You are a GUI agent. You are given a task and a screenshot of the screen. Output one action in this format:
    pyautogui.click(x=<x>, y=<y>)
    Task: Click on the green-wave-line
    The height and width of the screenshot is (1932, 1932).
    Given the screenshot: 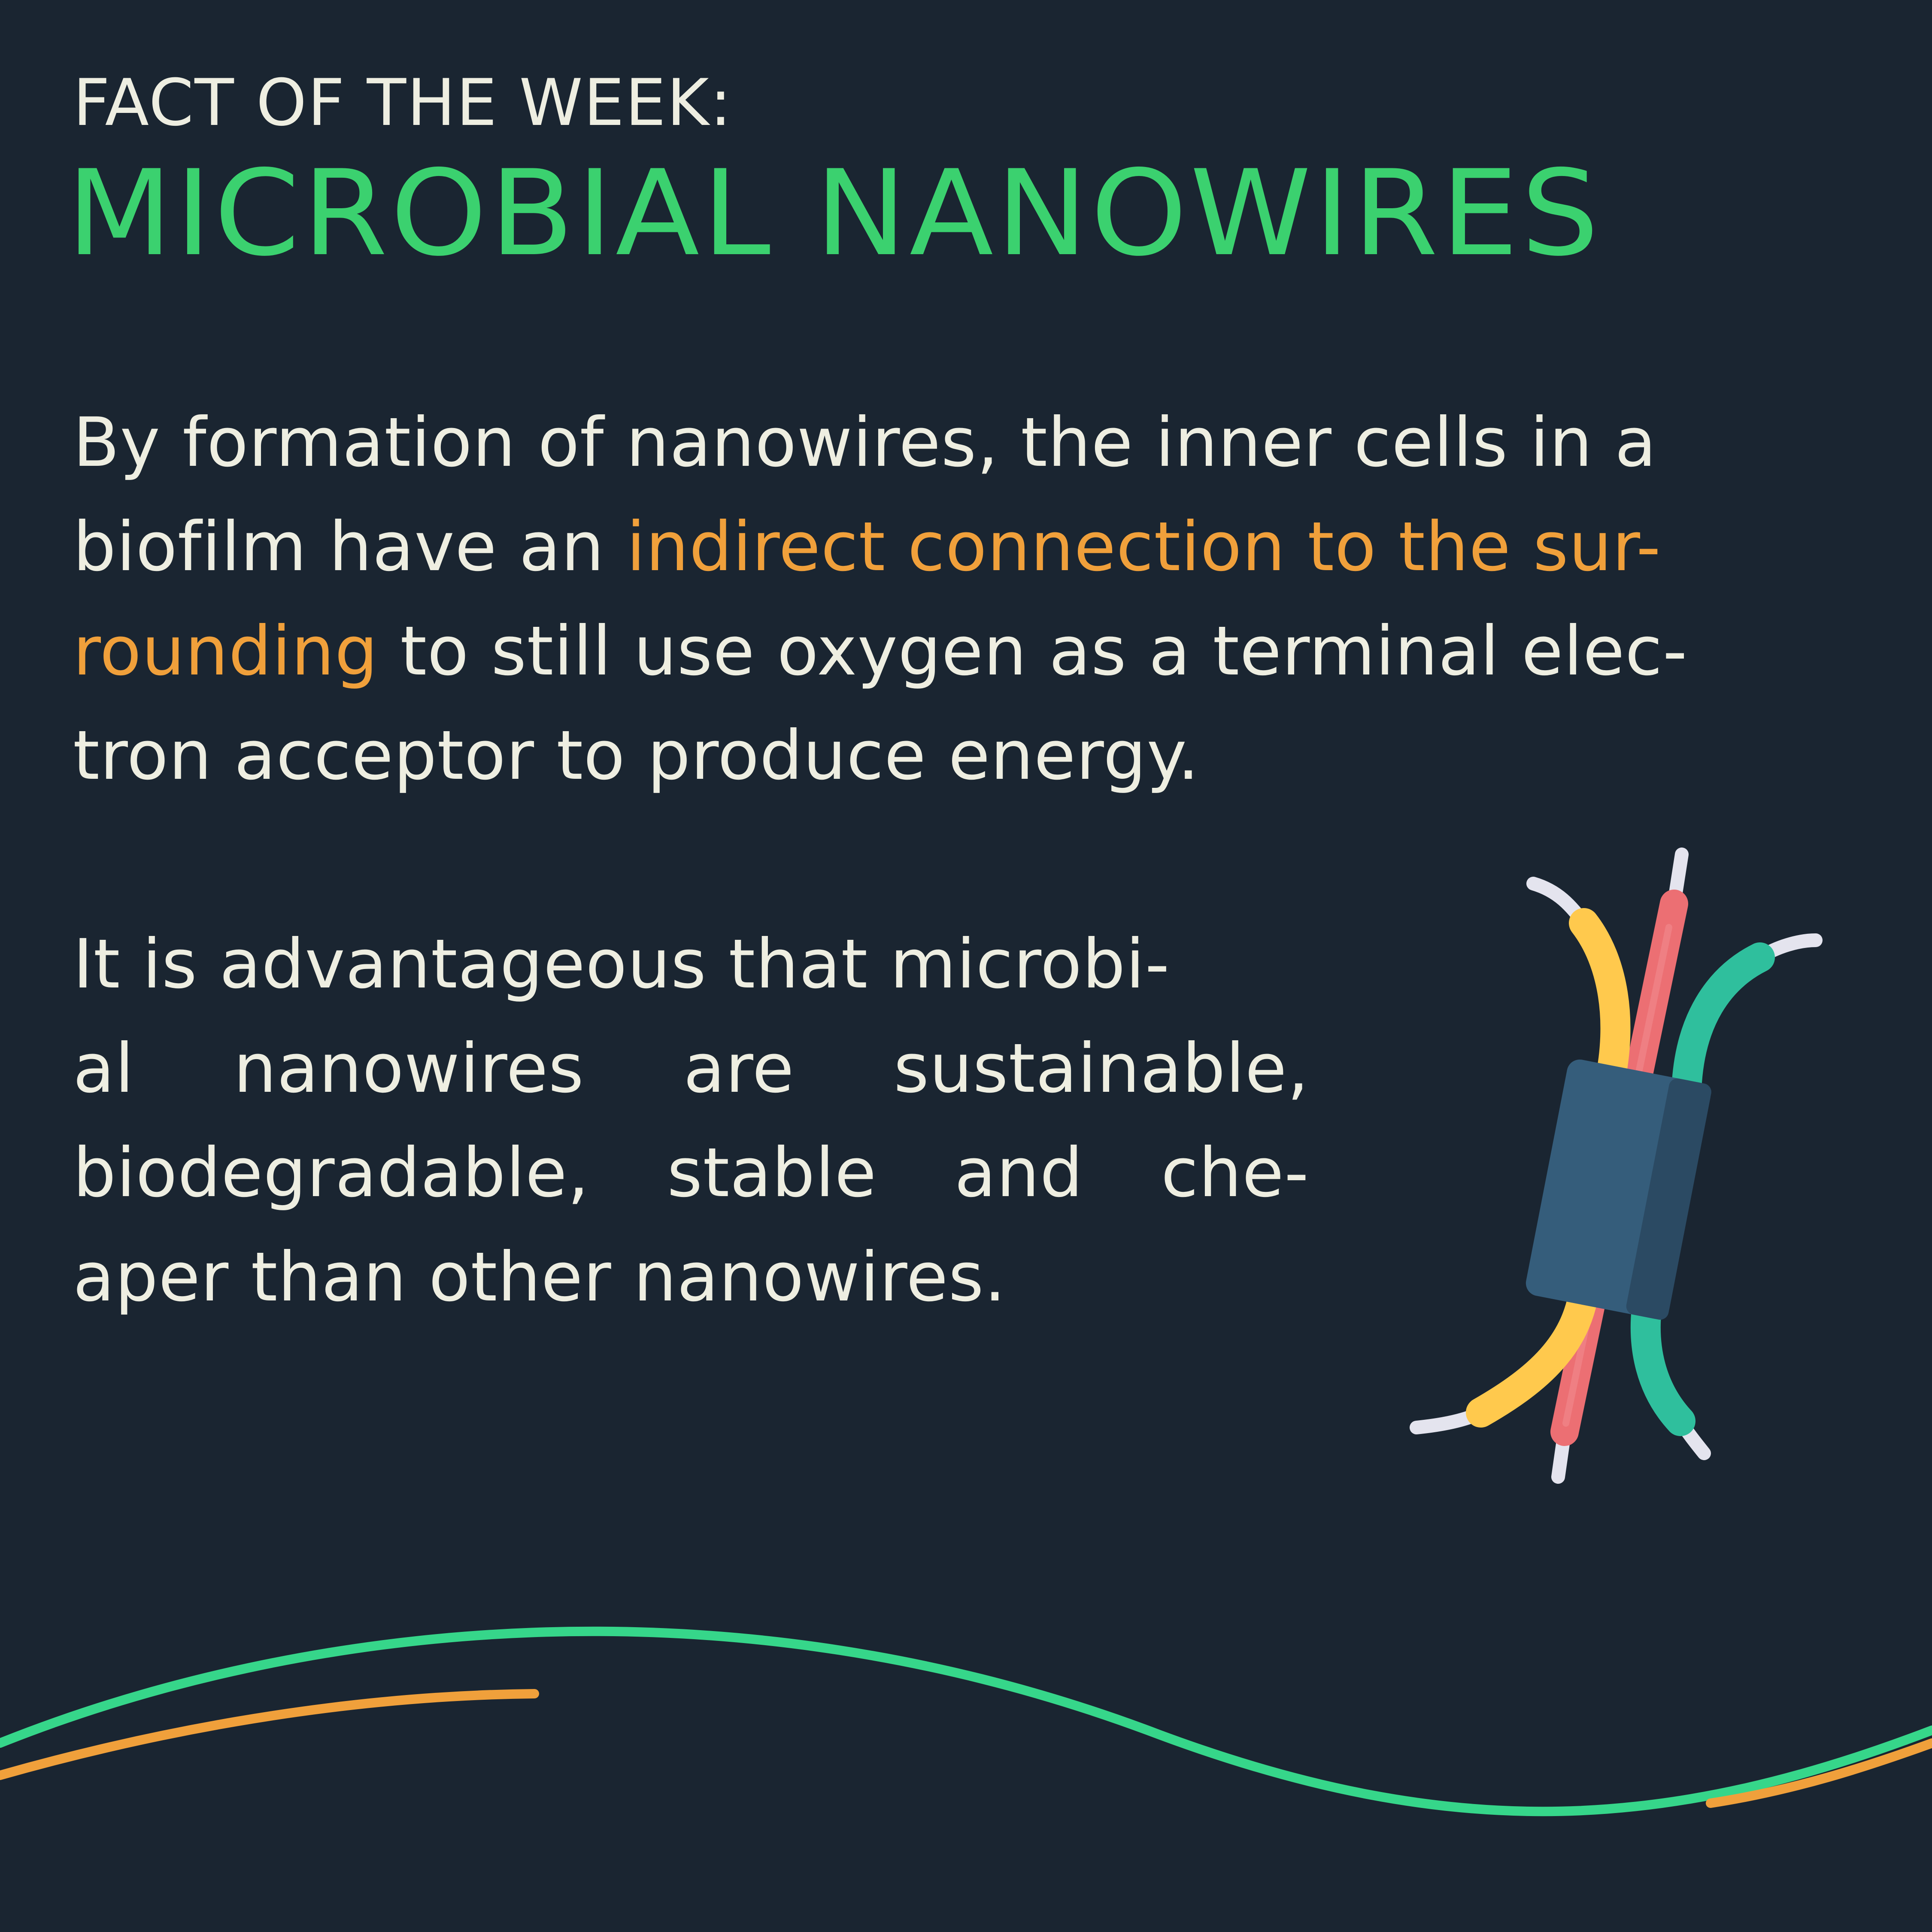 What is the action you would take?
    pyautogui.click(x=966, y=1722)
    